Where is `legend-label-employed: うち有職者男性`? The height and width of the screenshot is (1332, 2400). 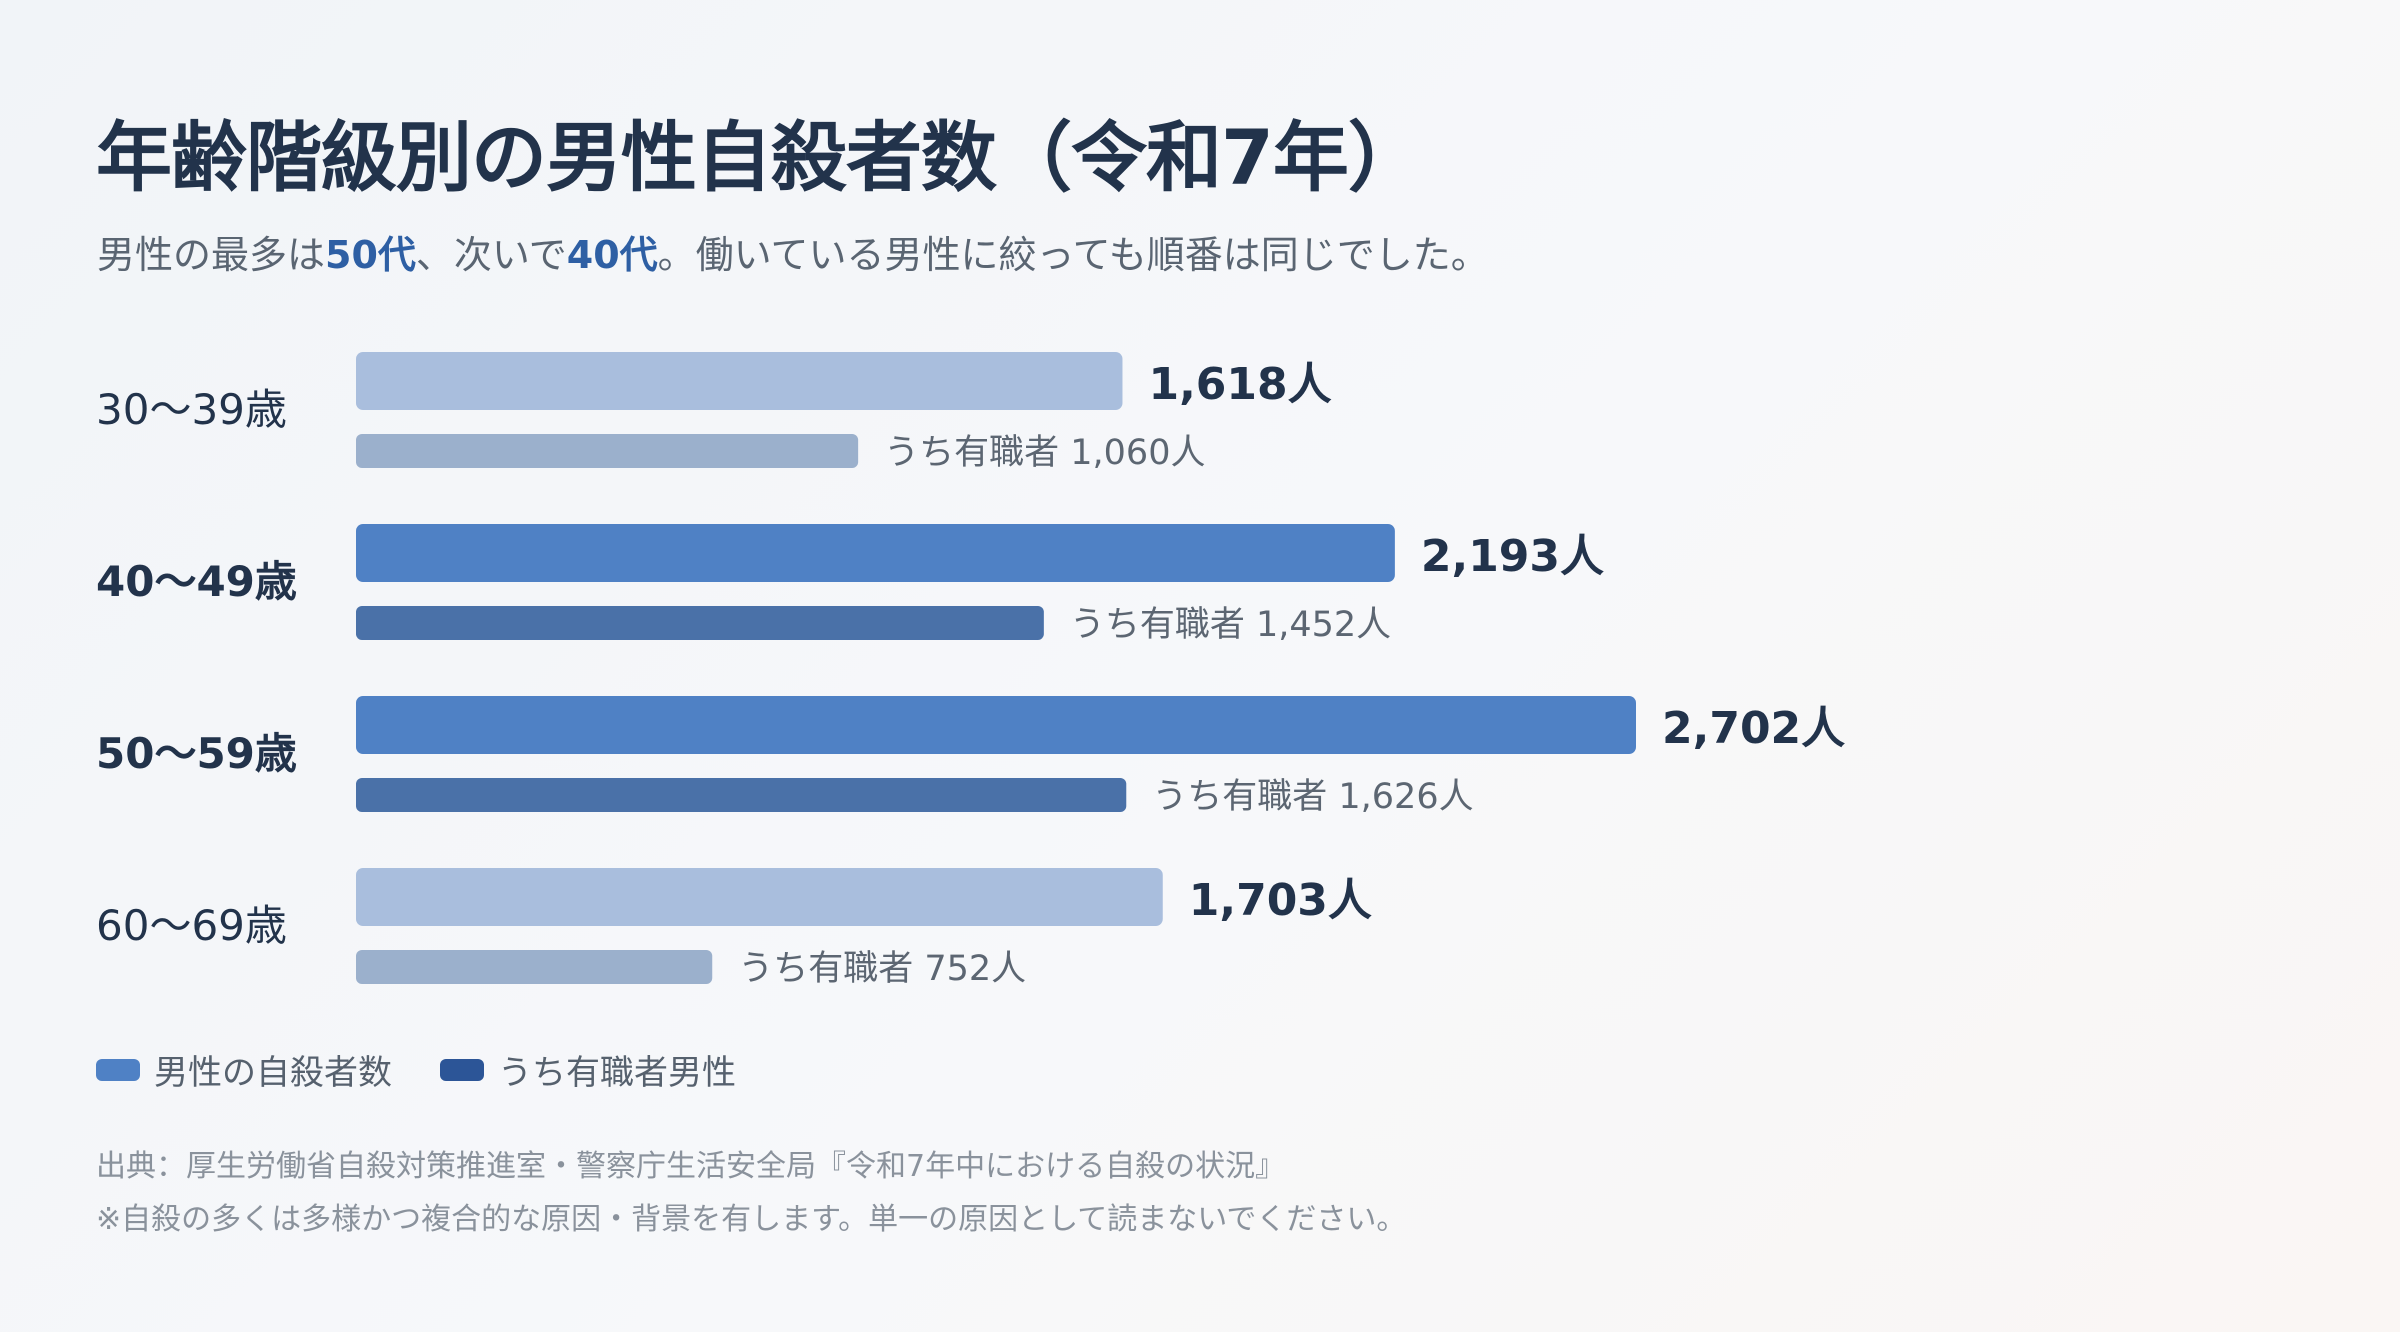 legend-label-employed: うち有職者男性 is located at coordinates (617, 1073).